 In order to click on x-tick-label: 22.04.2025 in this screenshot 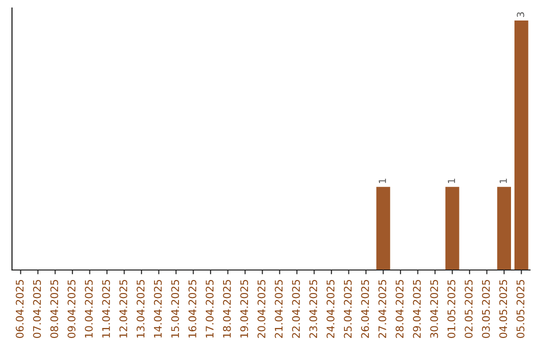, I will do `click(296, 309)`.